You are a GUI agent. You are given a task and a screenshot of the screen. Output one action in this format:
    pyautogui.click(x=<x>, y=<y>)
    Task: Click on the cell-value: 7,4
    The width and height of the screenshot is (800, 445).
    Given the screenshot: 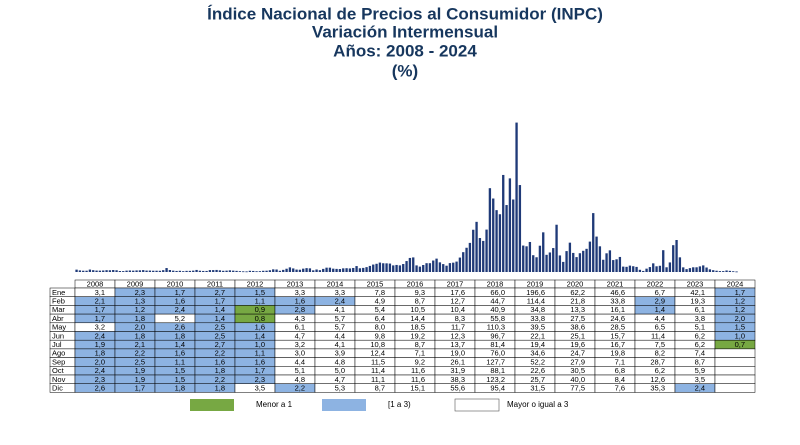 What is the action you would take?
    pyautogui.click(x=700, y=353)
    